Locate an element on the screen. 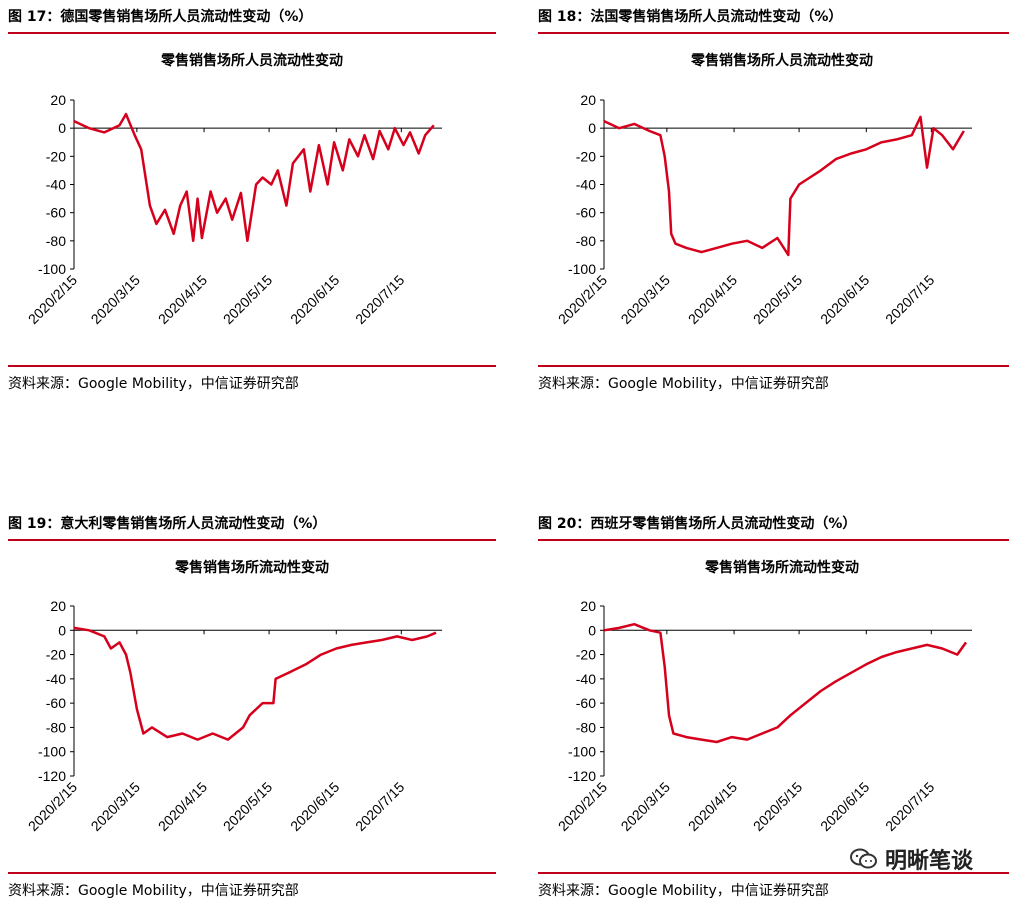 Image resolution: width=1009 pixels, height=904 pixels. watermark: 明晰笔谈 is located at coordinates (911, 859).